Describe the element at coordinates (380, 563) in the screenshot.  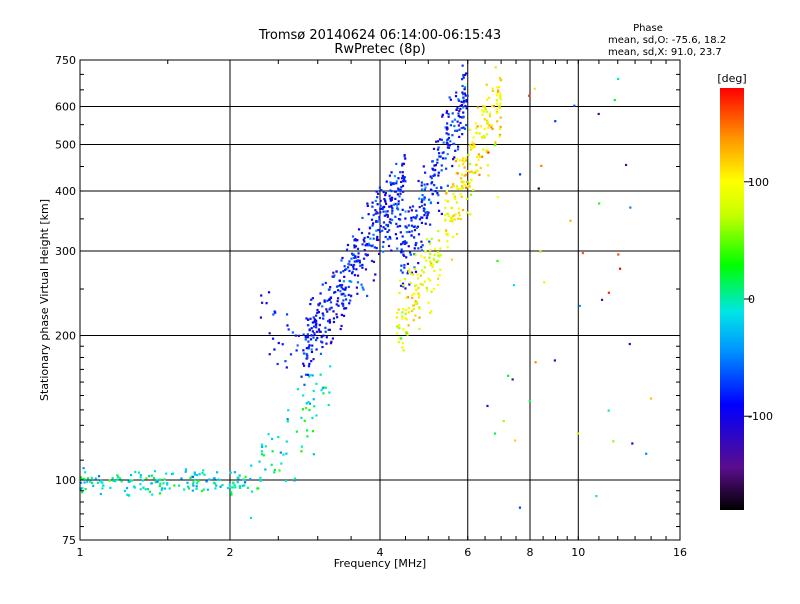
I see `x-axis-label: Frequency [MHz]` at that location.